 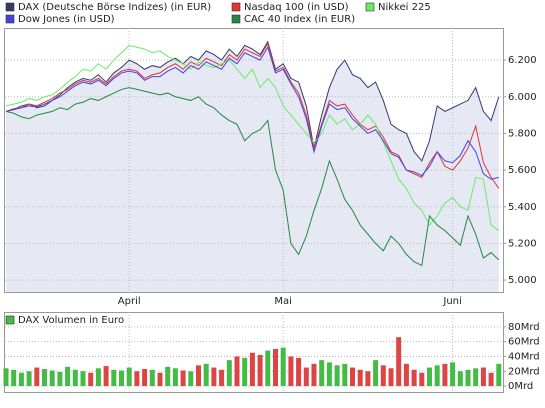 What do you see at coordinates (71, 320) in the screenshot?
I see `legend-label: DAX Volumen in Euro` at bounding box center [71, 320].